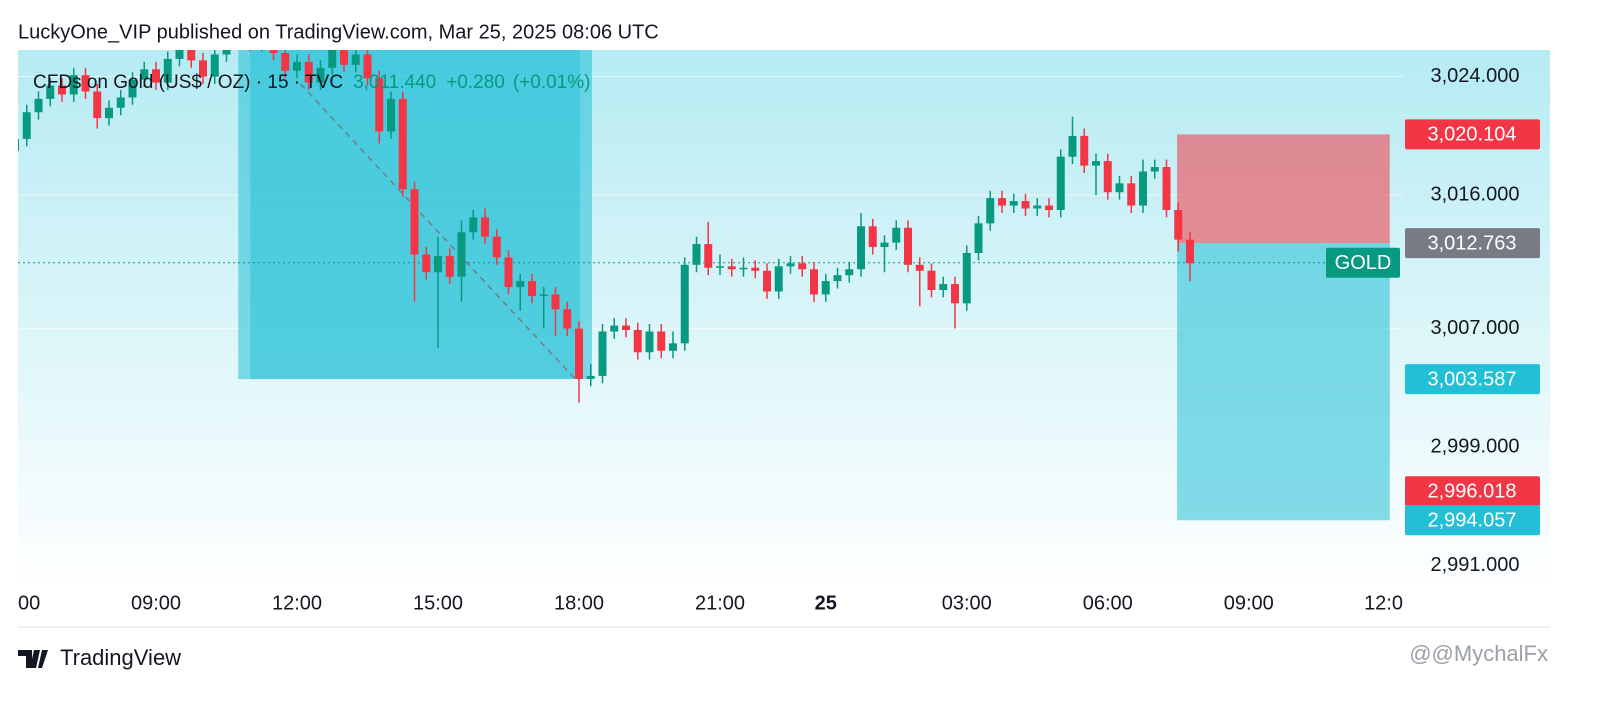 This screenshot has height=706, width=1600. I want to click on x-tick-label: 06:00, so click(1108, 603).